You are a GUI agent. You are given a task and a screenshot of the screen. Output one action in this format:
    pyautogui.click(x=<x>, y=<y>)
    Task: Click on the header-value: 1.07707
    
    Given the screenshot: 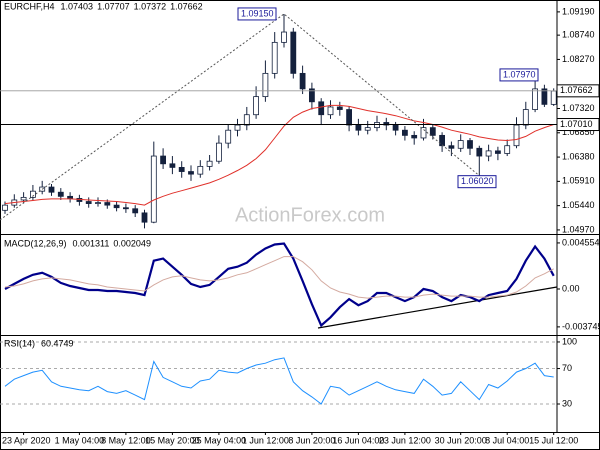 What is the action you would take?
    pyautogui.click(x=113, y=6)
    